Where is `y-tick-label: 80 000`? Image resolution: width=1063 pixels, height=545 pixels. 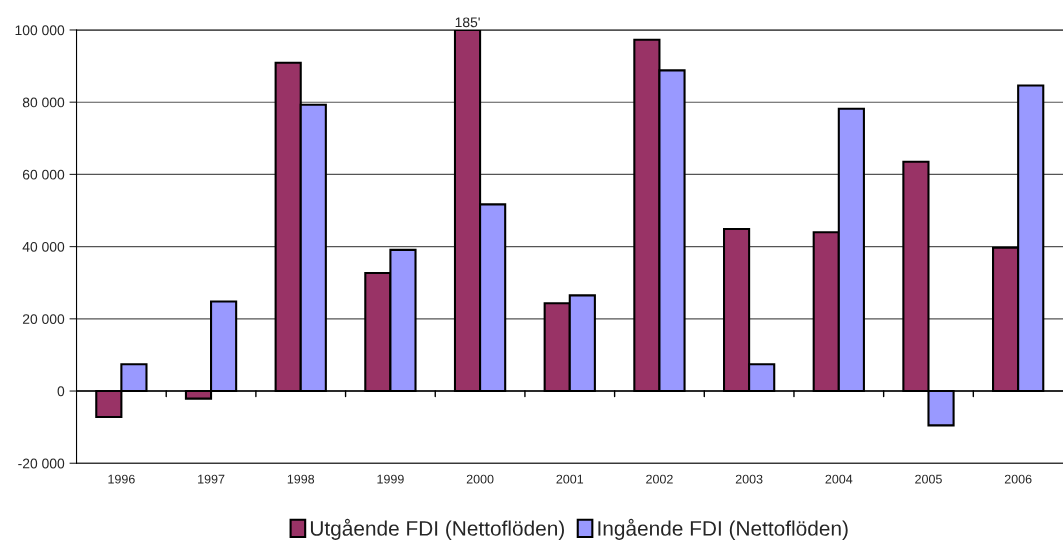
y-tick-label: 80 000 is located at coordinates (43, 102).